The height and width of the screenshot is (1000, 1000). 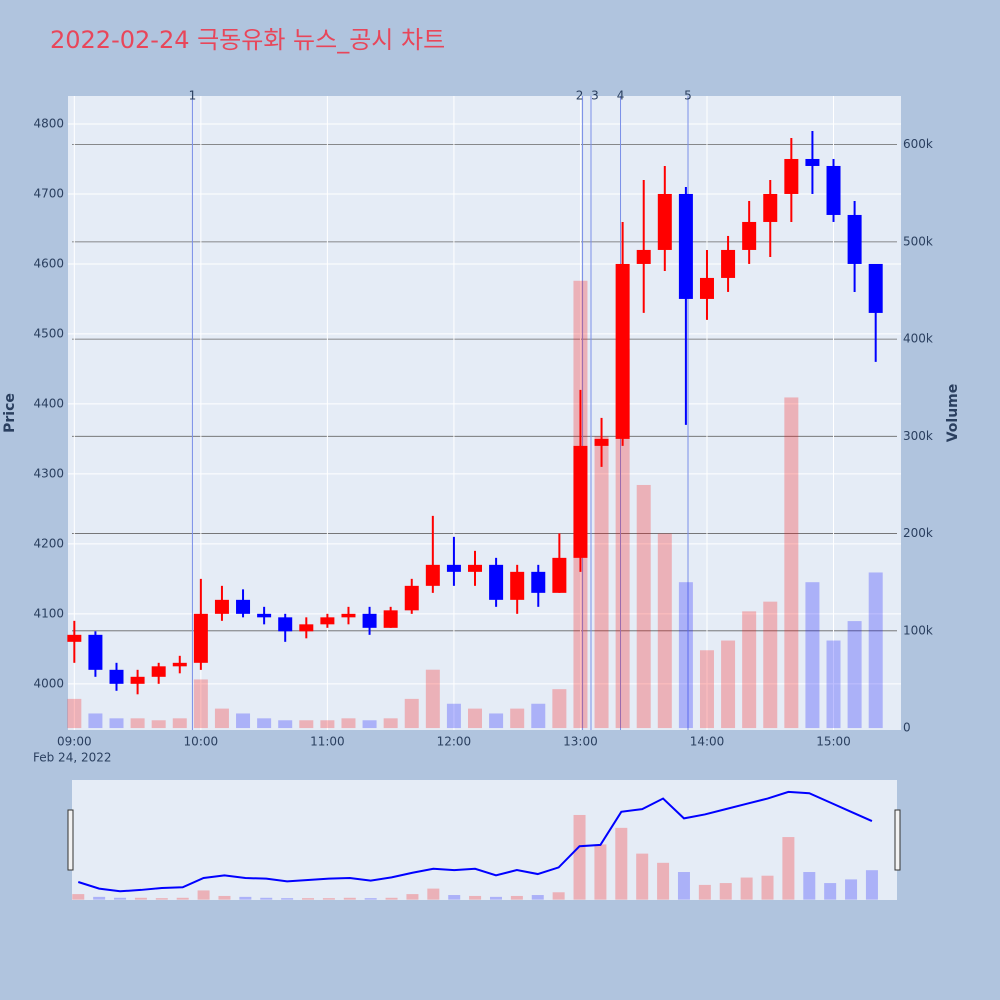 I want to click on y-tick-label: 4100, so click(x=48, y=613).